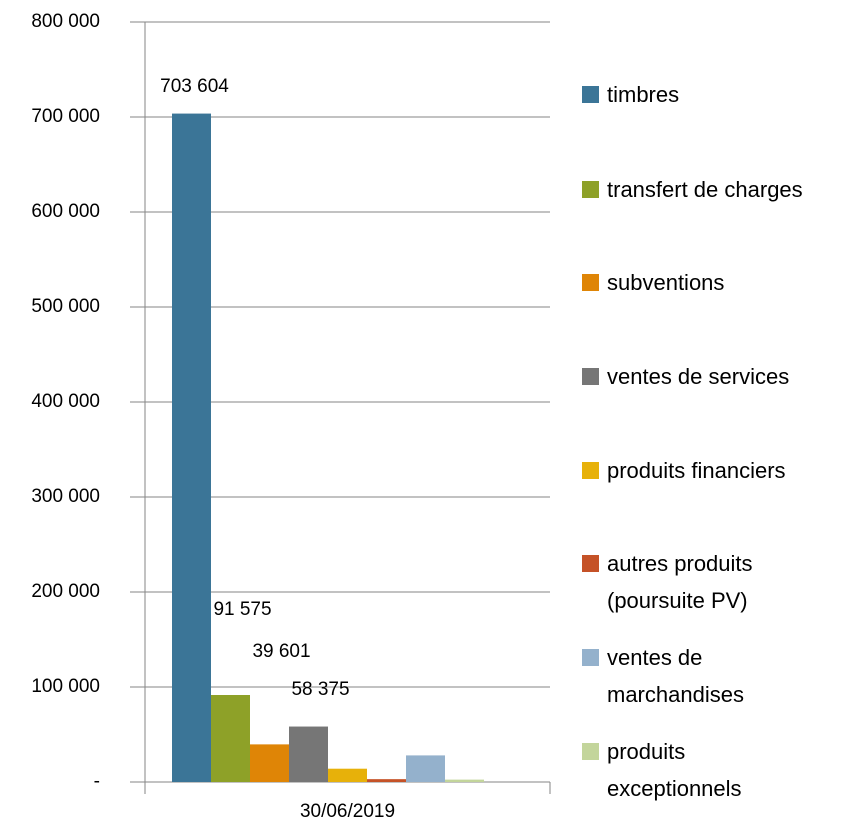 This screenshot has width=853, height=827. What do you see at coordinates (698, 376) in the screenshot?
I see `legend-label: ventes de services` at bounding box center [698, 376].